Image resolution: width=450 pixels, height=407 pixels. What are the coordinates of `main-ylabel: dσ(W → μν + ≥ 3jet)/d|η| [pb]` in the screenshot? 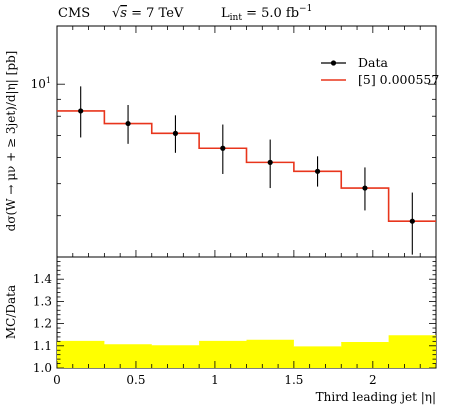 It's located at (11, 141).